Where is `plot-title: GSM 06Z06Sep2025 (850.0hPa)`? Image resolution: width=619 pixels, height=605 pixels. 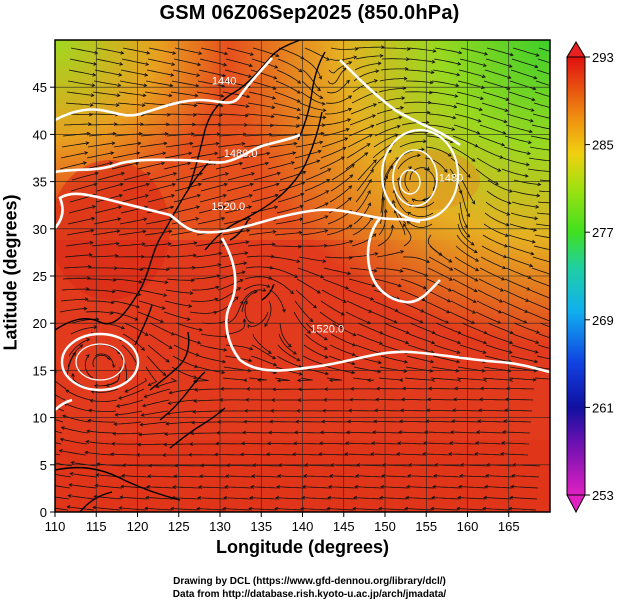 plot-title: GSM 06Z06Sep2025 (850.0hPa) is located at coordinates (309, 13).